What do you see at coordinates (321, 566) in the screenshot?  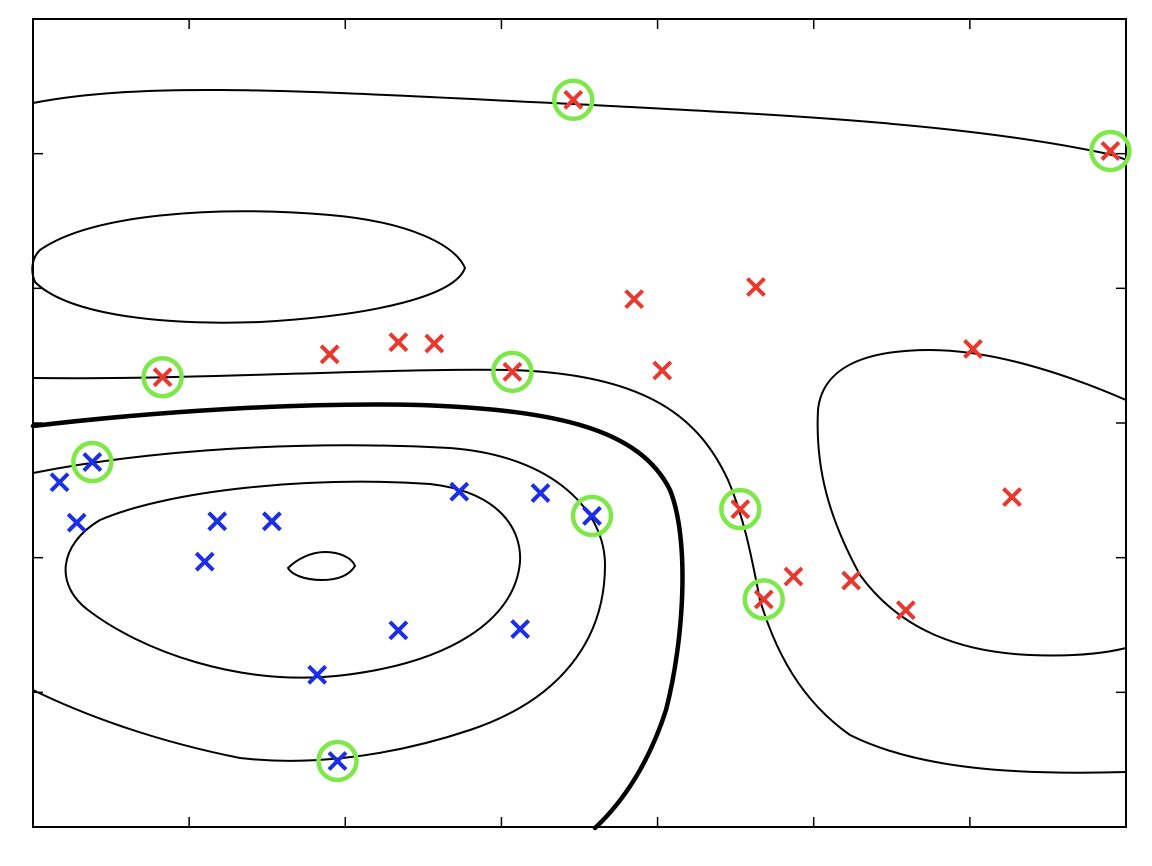 I see `contour-small-loop` at bounding box center [321, 566].